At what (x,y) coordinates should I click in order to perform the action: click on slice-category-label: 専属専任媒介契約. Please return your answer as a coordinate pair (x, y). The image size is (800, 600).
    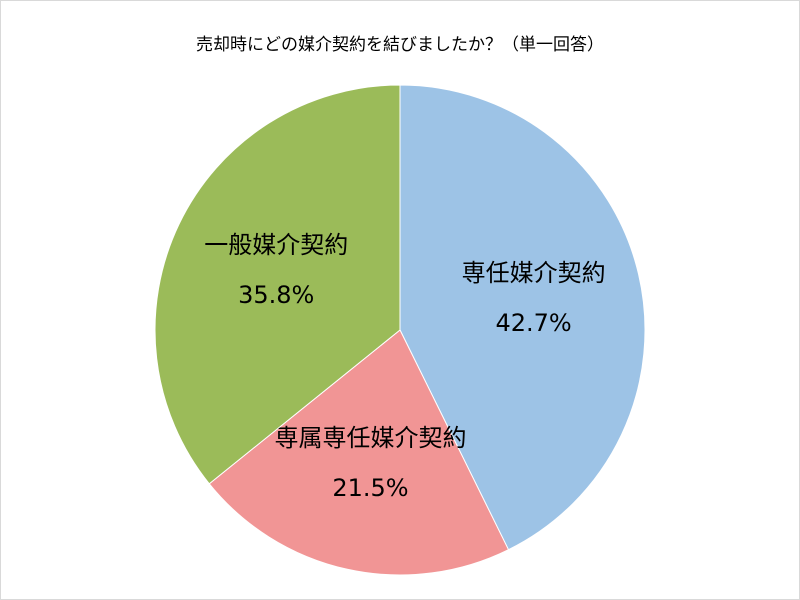
    Looking at the image, I should click on (370, 438).